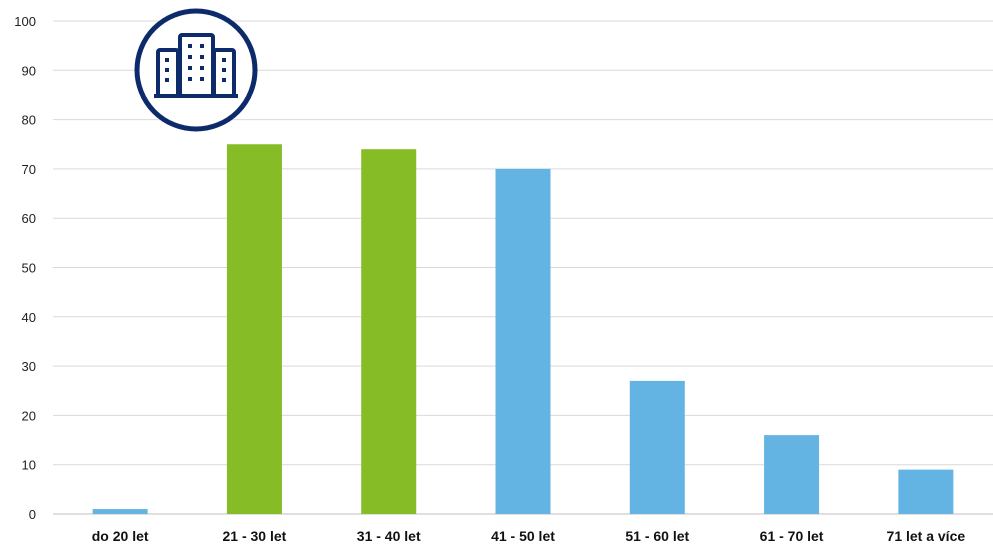 This screenshot has width=993, height=547. What do you see at coordinates (29, 169) in the screenshot?
I see `y-tick-label: 70` at bounding box center [29, 169].